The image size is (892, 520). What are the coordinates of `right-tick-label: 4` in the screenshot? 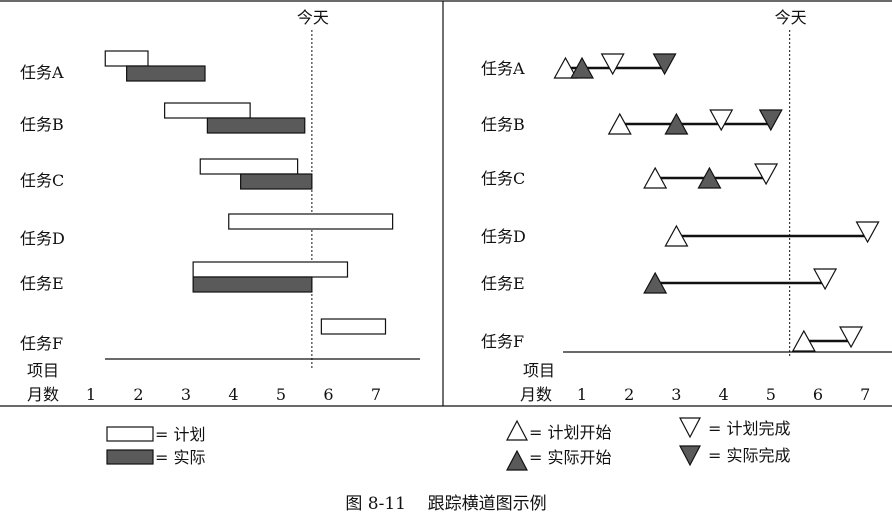 It's located at (724, 394).